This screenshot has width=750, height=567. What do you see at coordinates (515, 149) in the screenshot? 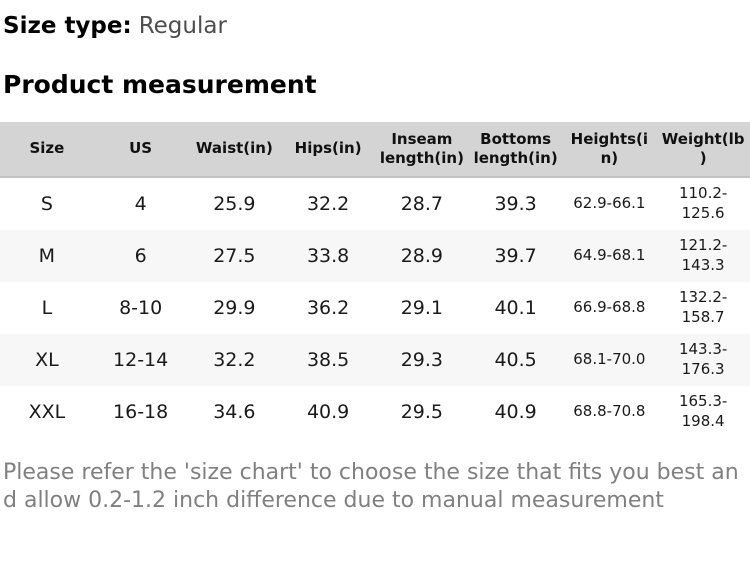
I see `column-header-bottoms: Bottoms length(in)` at bounding box center [515, 149].